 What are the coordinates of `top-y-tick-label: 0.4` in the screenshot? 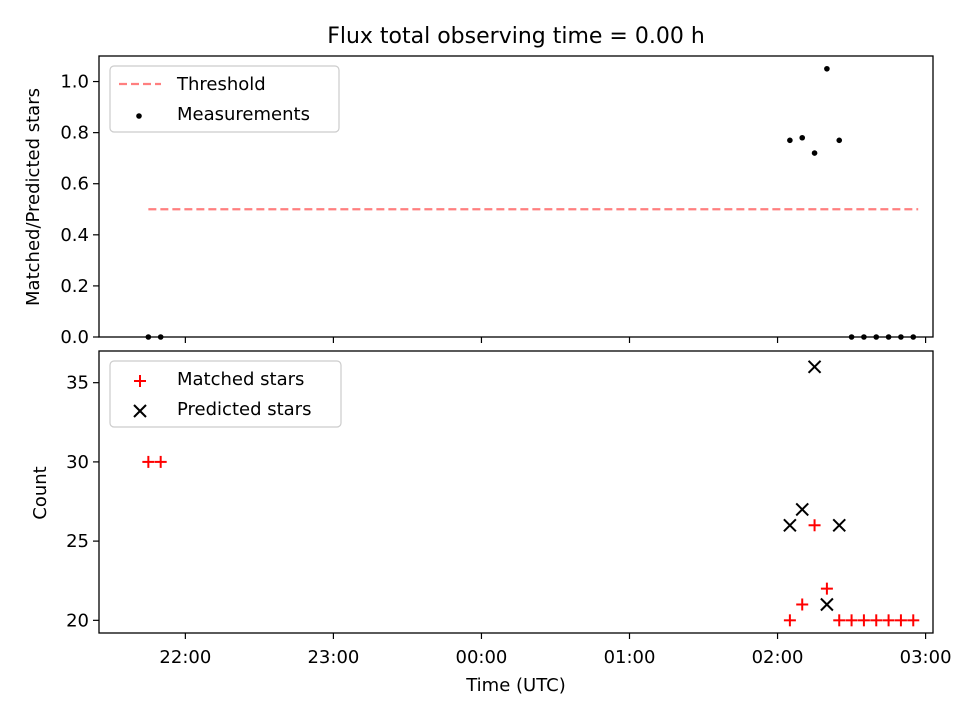 It's located at (74, 235).